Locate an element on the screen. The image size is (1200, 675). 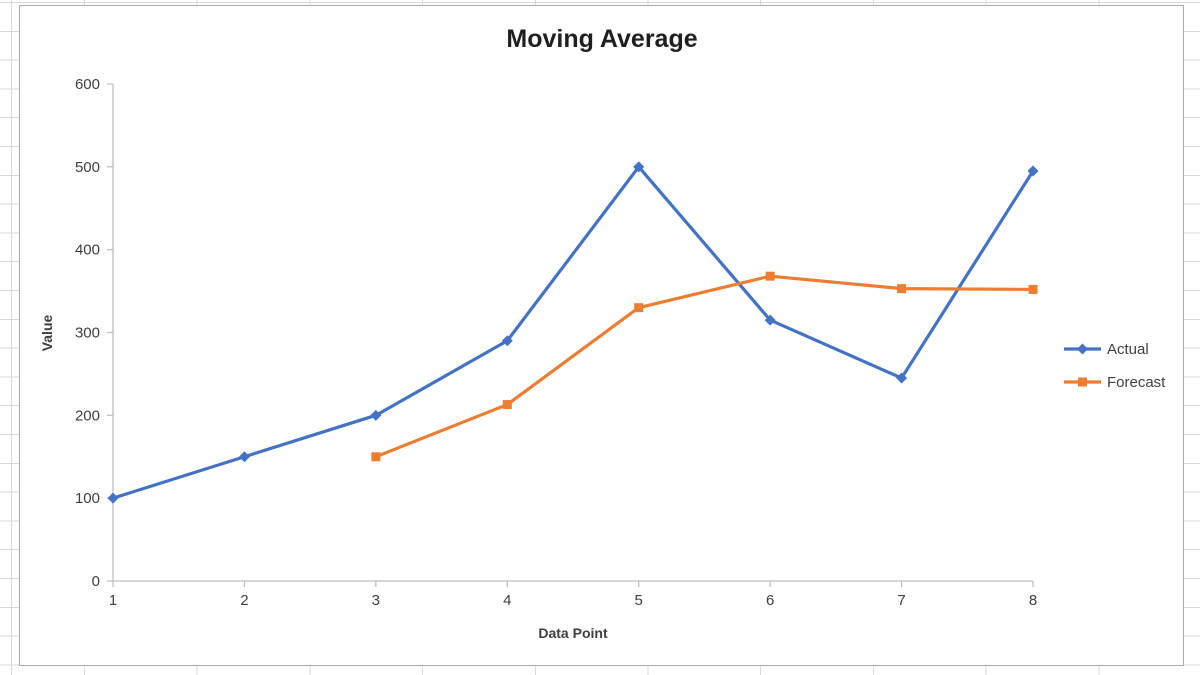
x-tick-label: 2 is located at coordinates (244, 600).